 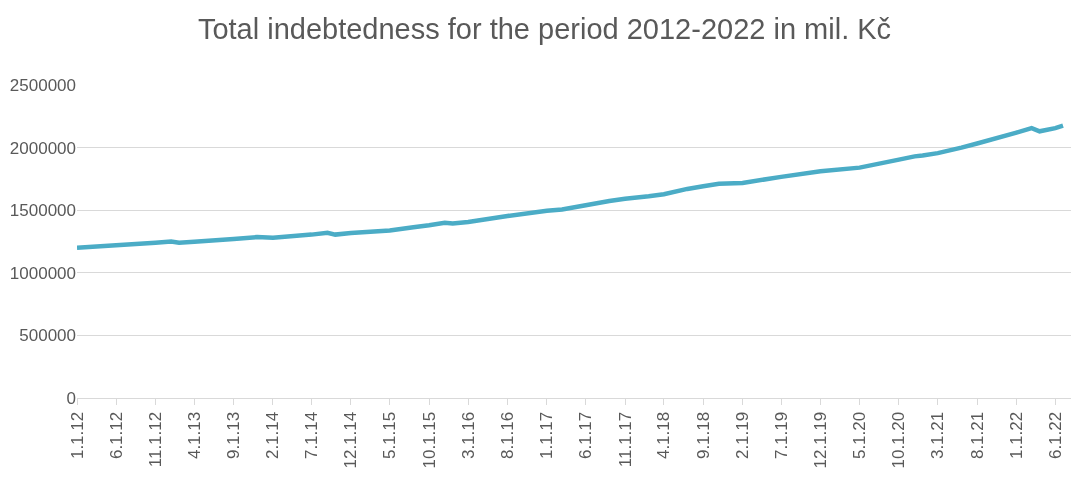 I want to click on y-tick-label: 500000, so click(x=47, y=336).